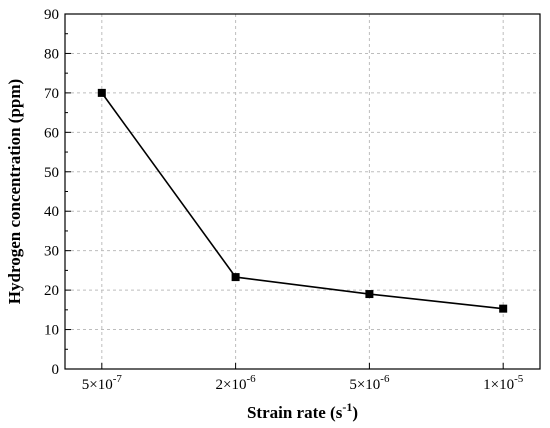 The image size is (550, 428). Describe the element at coordinates (519, 379) in the screenshot. I see `x-tick-label-exponent: -5` at that location.